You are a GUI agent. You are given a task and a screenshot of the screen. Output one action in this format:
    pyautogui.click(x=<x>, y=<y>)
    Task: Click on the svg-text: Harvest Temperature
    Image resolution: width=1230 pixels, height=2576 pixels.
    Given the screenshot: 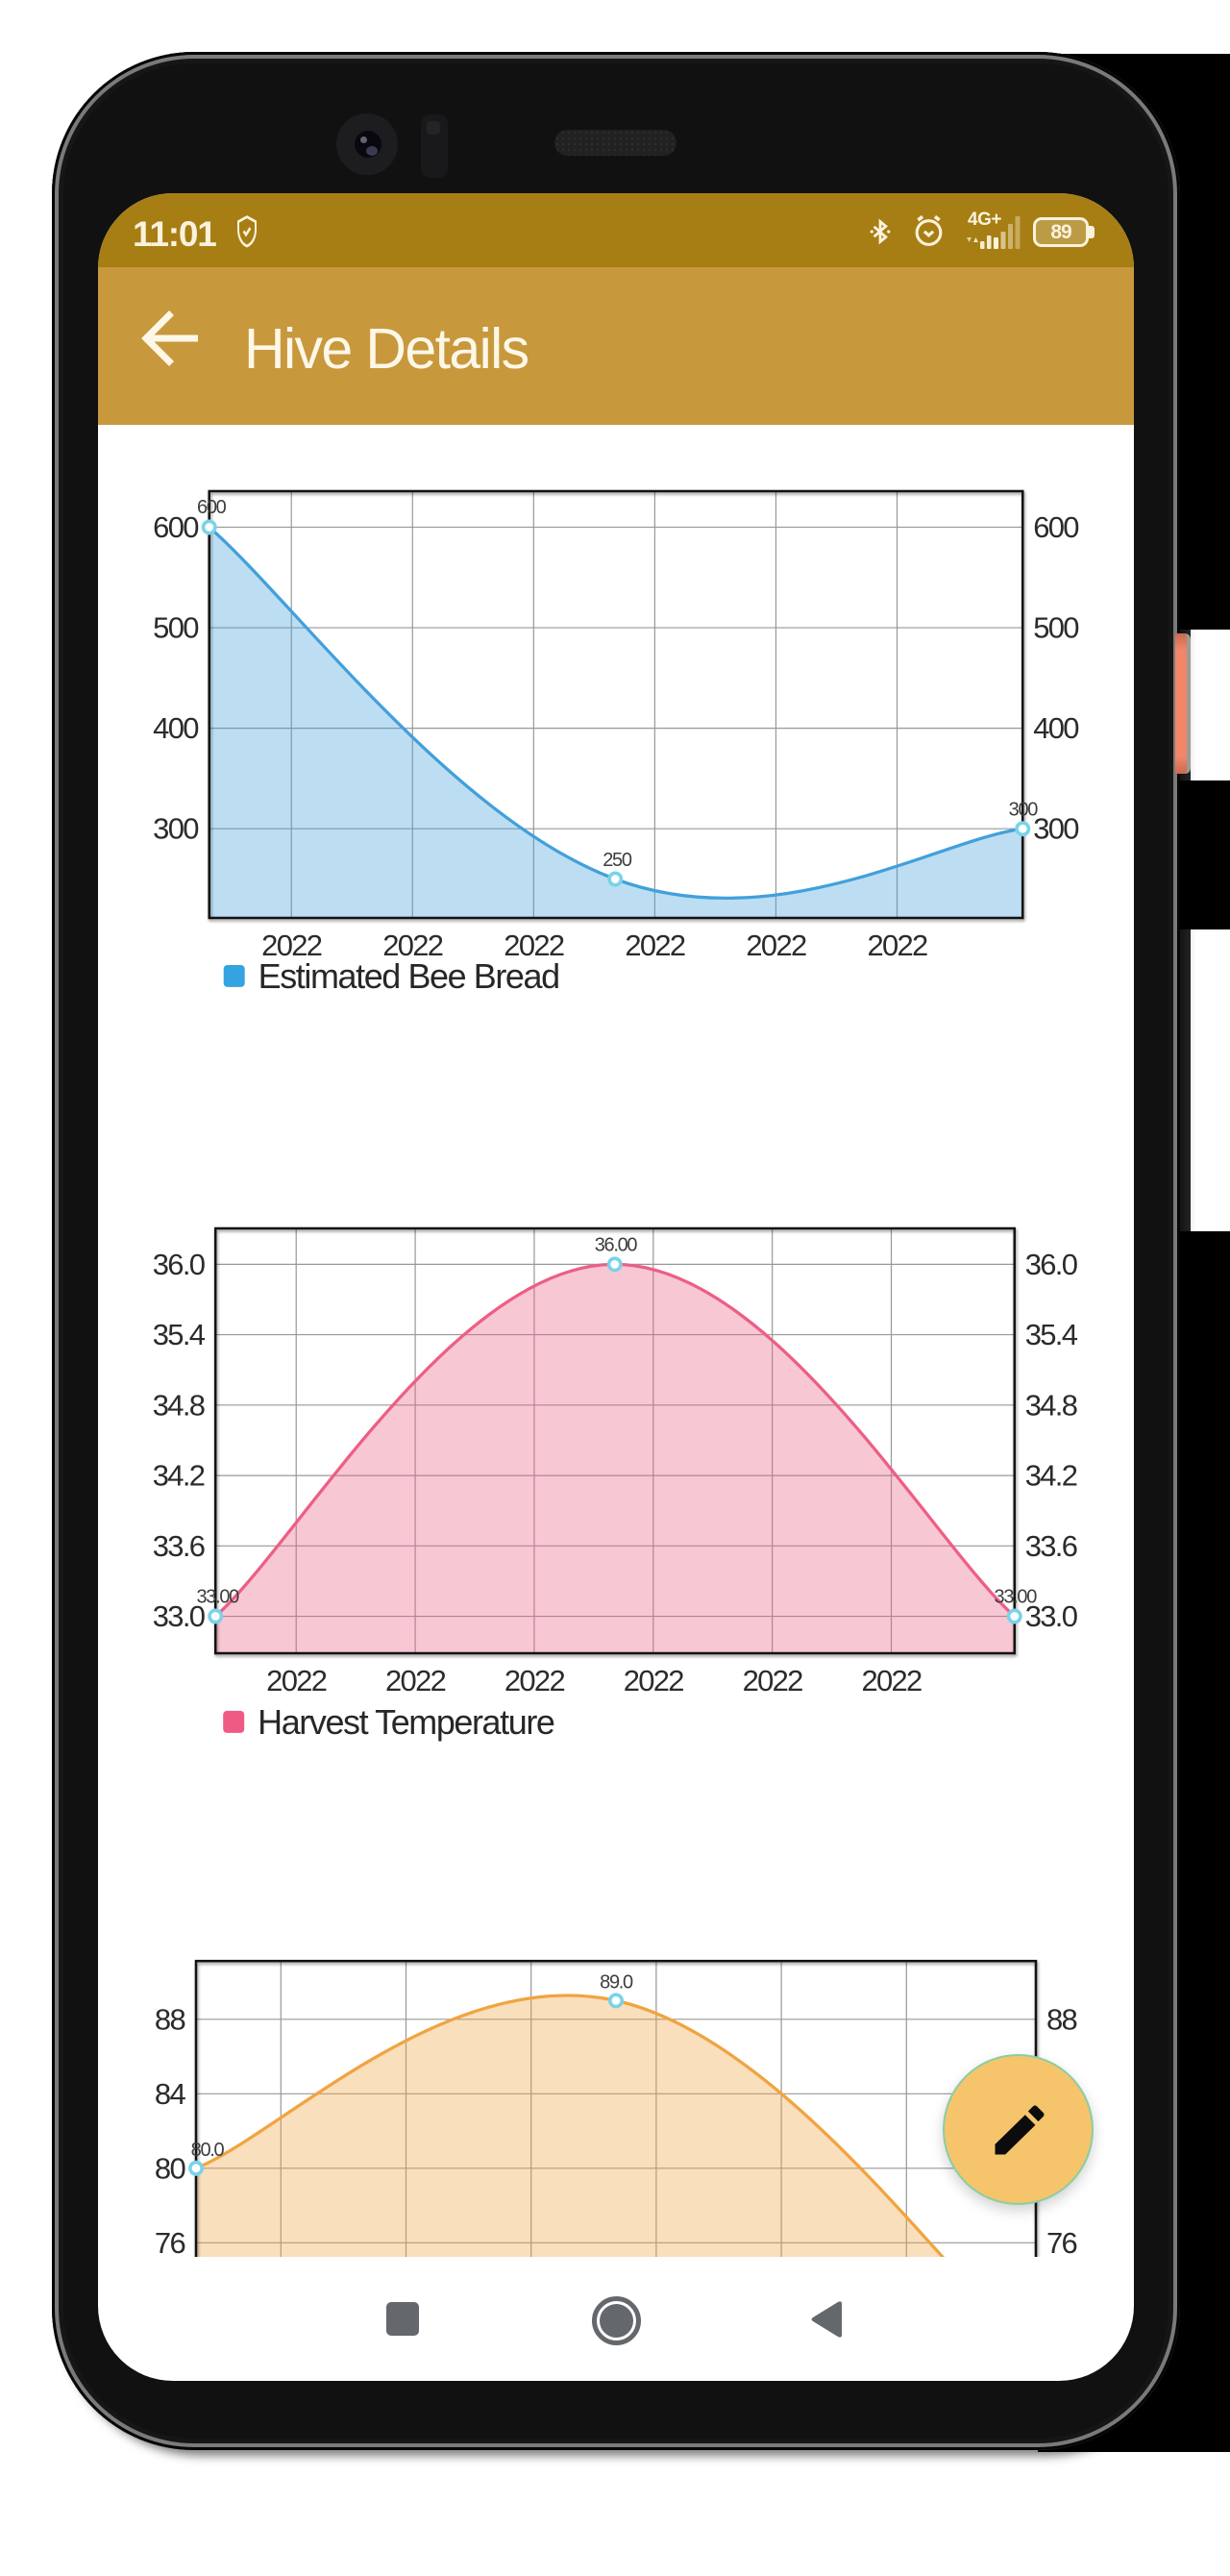 What is the action you would take?
    pyautogui.click(x=406, y=1722)
    